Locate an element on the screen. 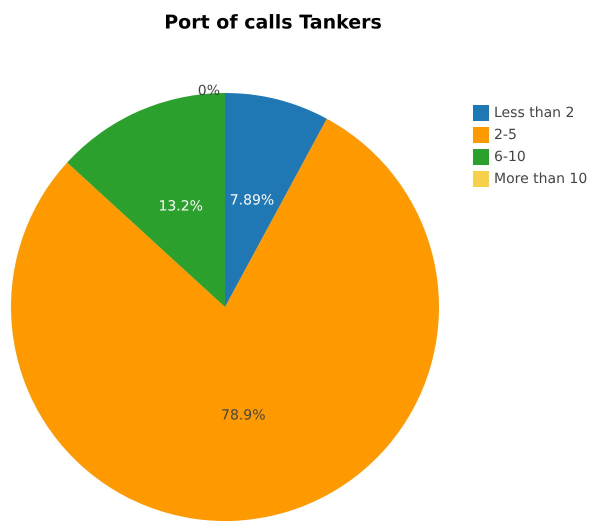 The image size is (608, 521). data-label: 7.89% is located at coordinates (252, 200).